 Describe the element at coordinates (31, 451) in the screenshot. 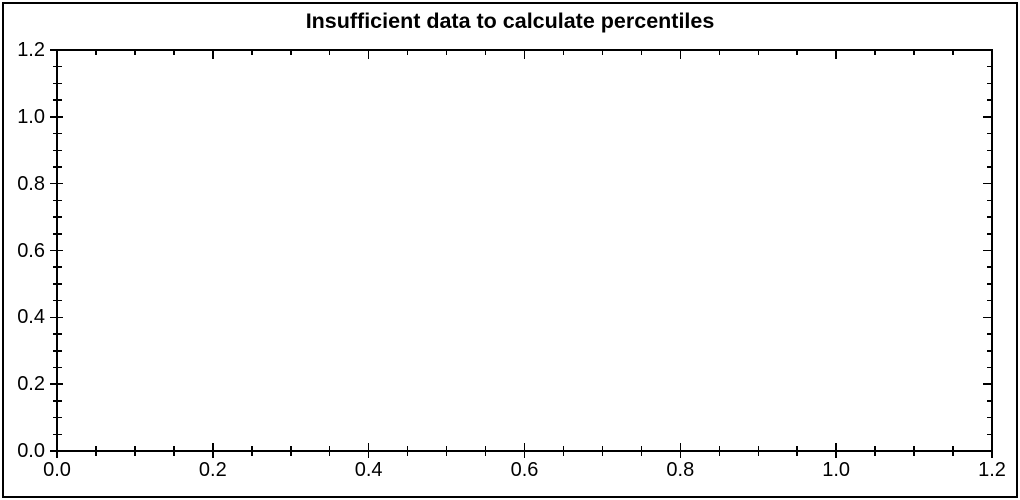

I see `y-tick-label: 0.0` at that location.